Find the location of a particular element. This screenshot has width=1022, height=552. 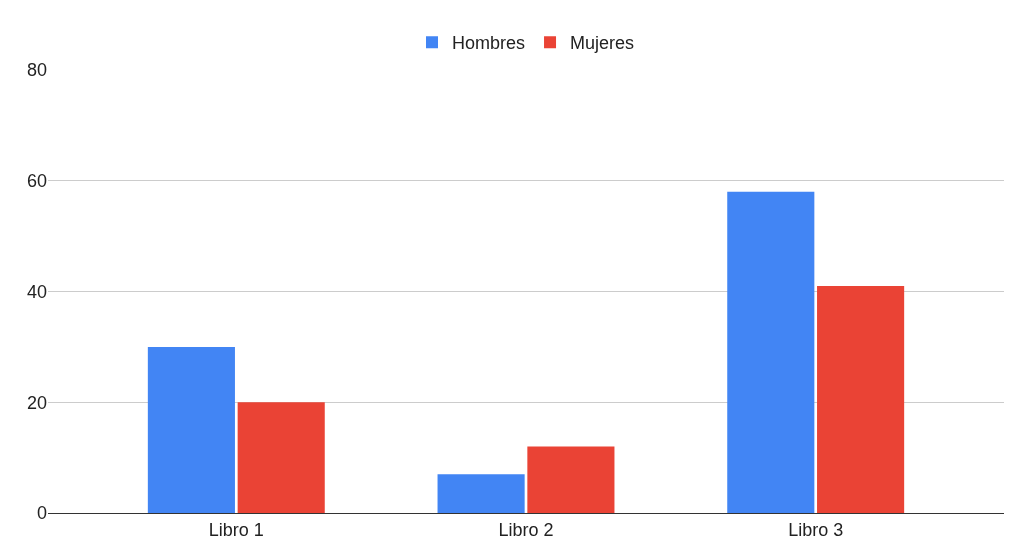

y-tick-label: 40 is located at coordinates (36, 291).